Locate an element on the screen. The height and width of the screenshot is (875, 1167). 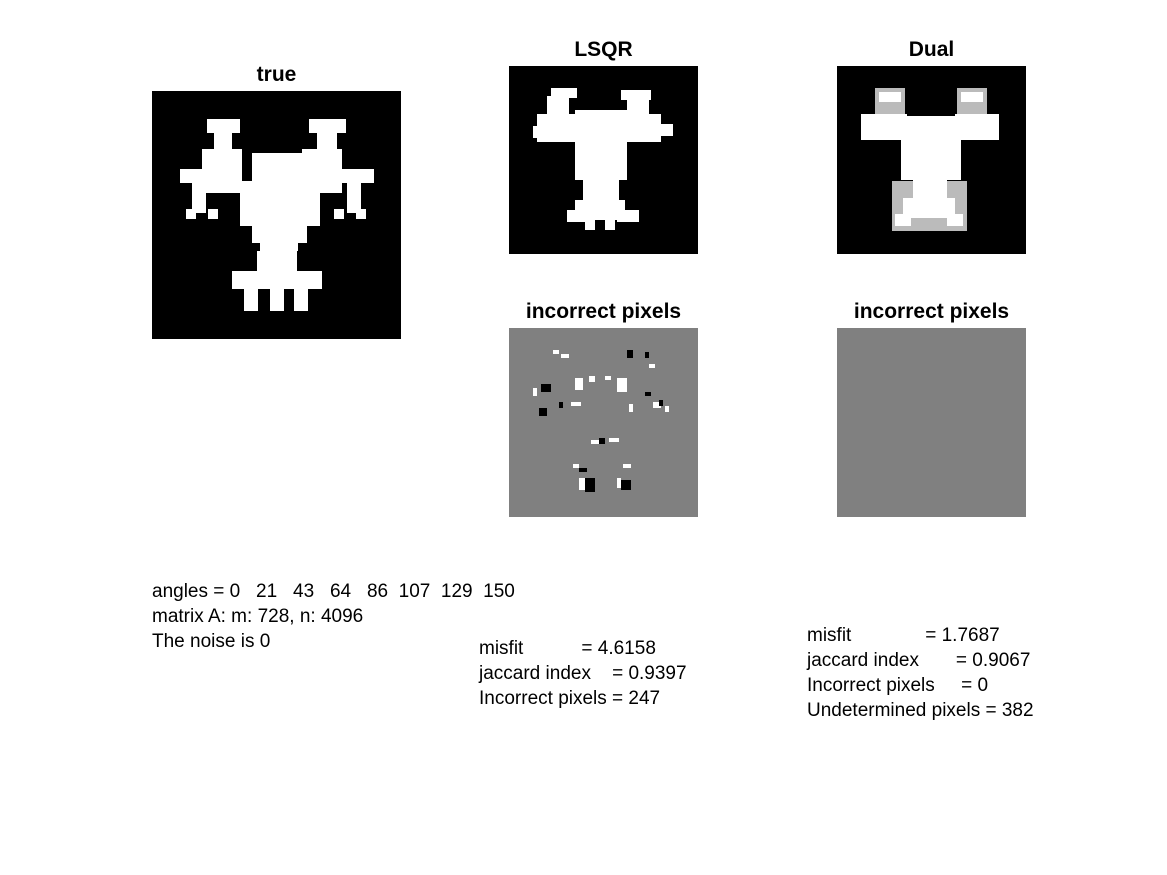
dual-undetermined-text: Undetermined pixels = 382 is located at coordinates (920, 710).